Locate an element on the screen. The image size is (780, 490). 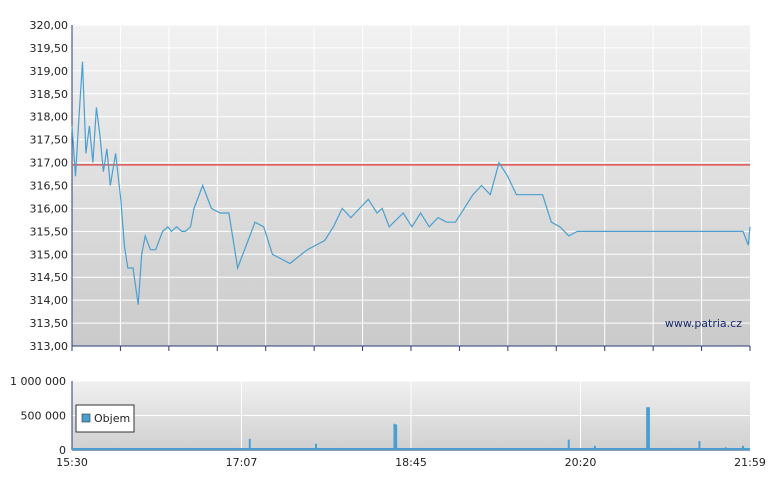
y-tick-label: 318,00 is located at coordinates (49, 117).